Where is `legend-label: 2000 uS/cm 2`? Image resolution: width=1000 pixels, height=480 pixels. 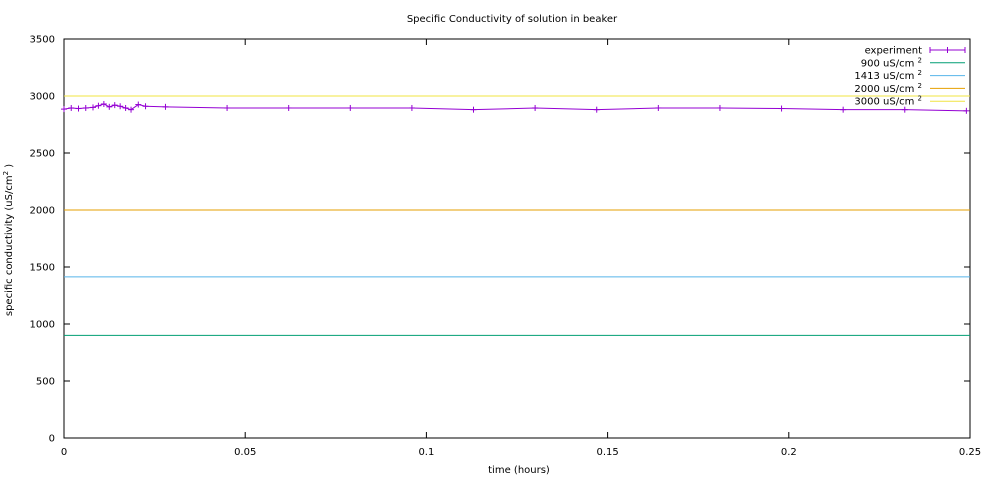
legend-label: 2000 uS/cm 2 is located at coordinates (888, 88).